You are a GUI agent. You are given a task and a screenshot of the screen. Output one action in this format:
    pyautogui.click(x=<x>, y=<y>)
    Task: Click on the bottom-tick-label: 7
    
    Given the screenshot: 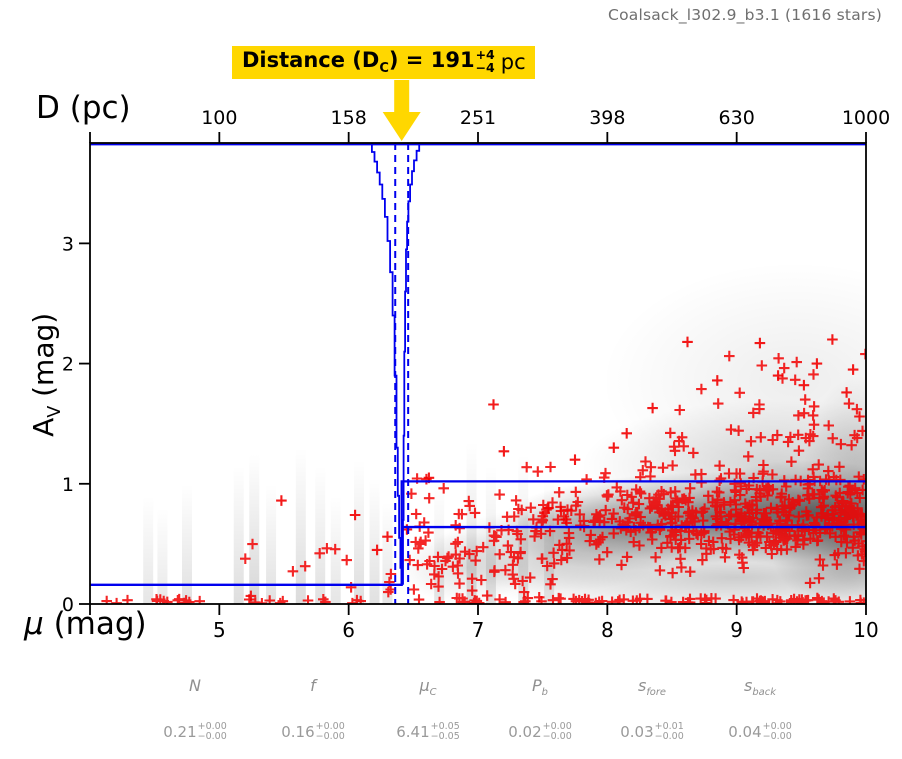 What is the action you would take?
    pyautogui.click(x=478, y=630)
    